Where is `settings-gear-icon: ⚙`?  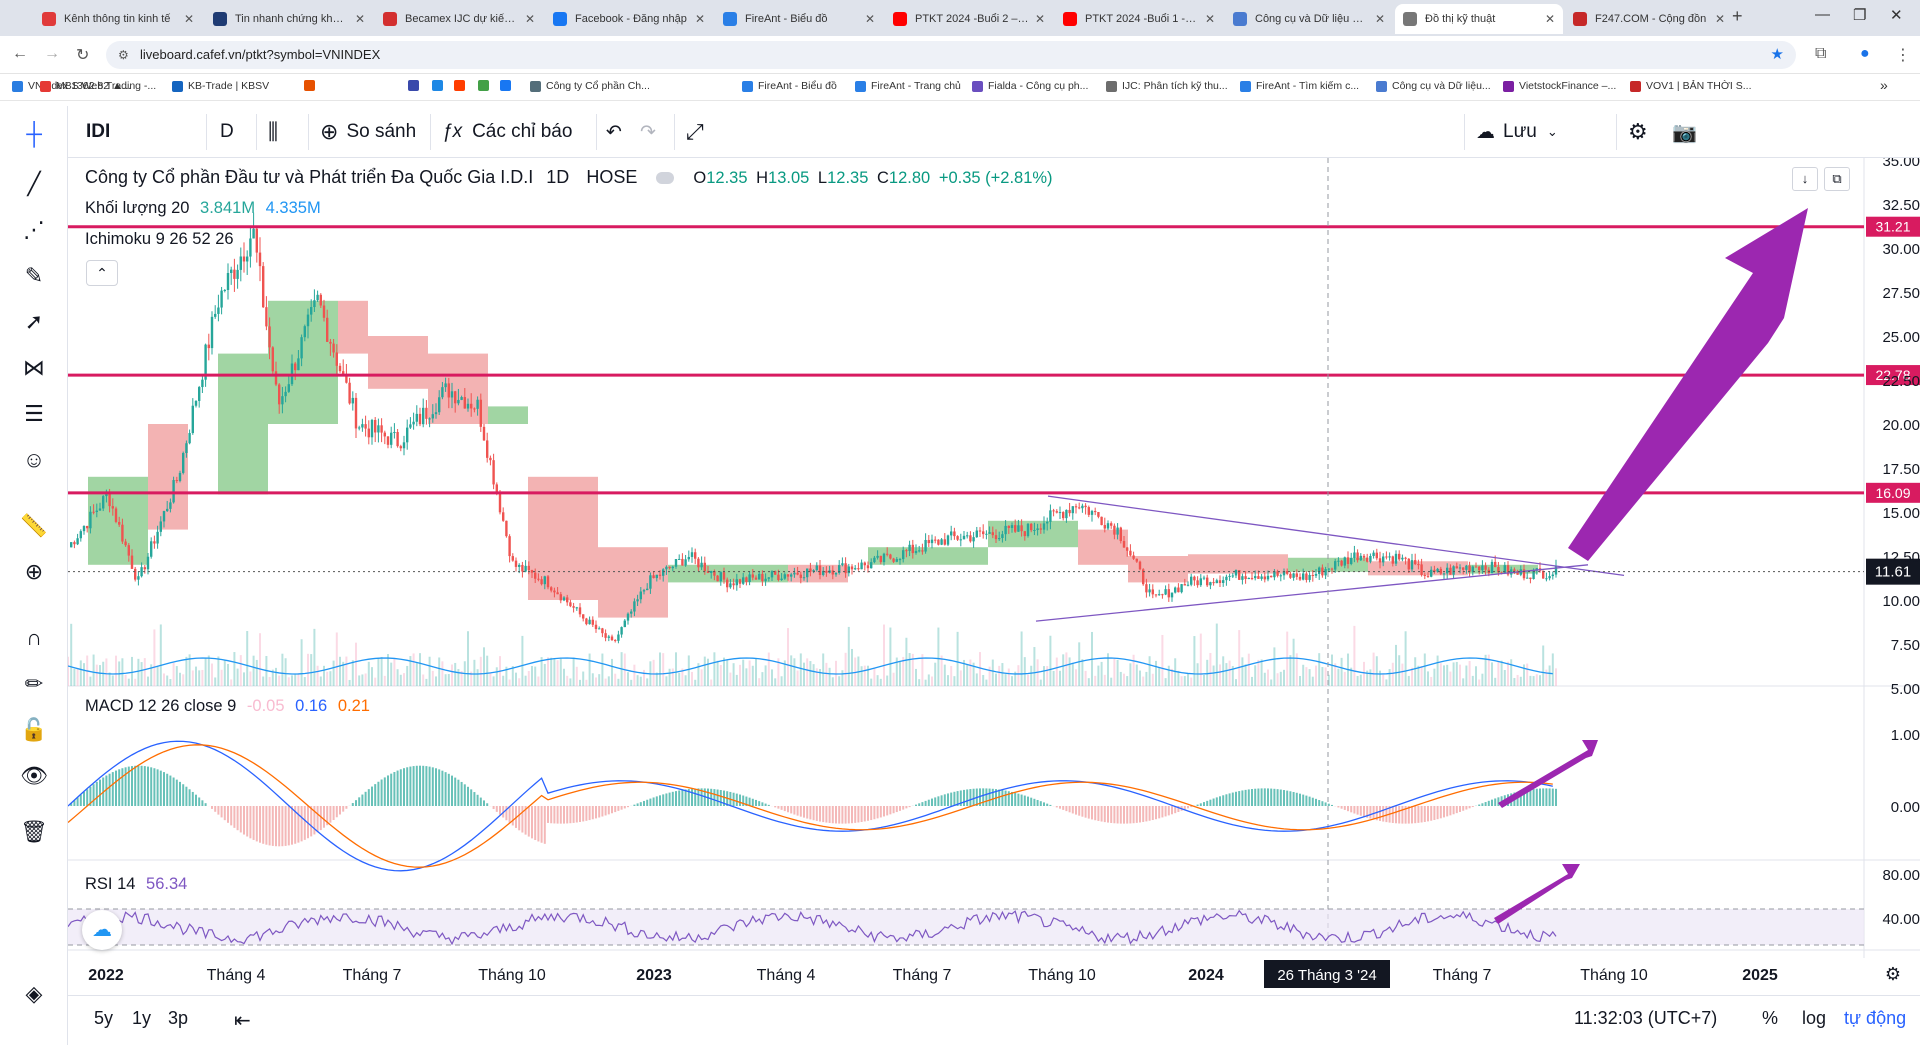
settings-gear-icon: ⚙ is located at coordinates (1638, 131).